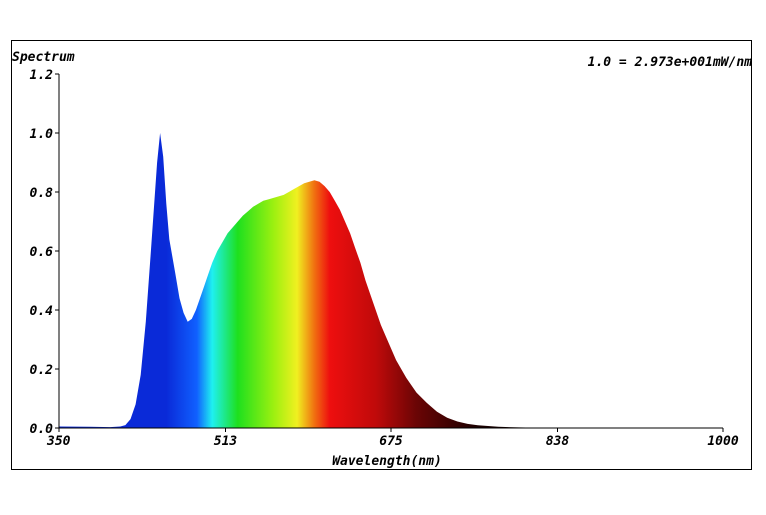 This screenshot has height=515, width=766. Describe the element at coordinates (42, 134) in the screenshot. I see `y-tick-label: 1.0` at that location.